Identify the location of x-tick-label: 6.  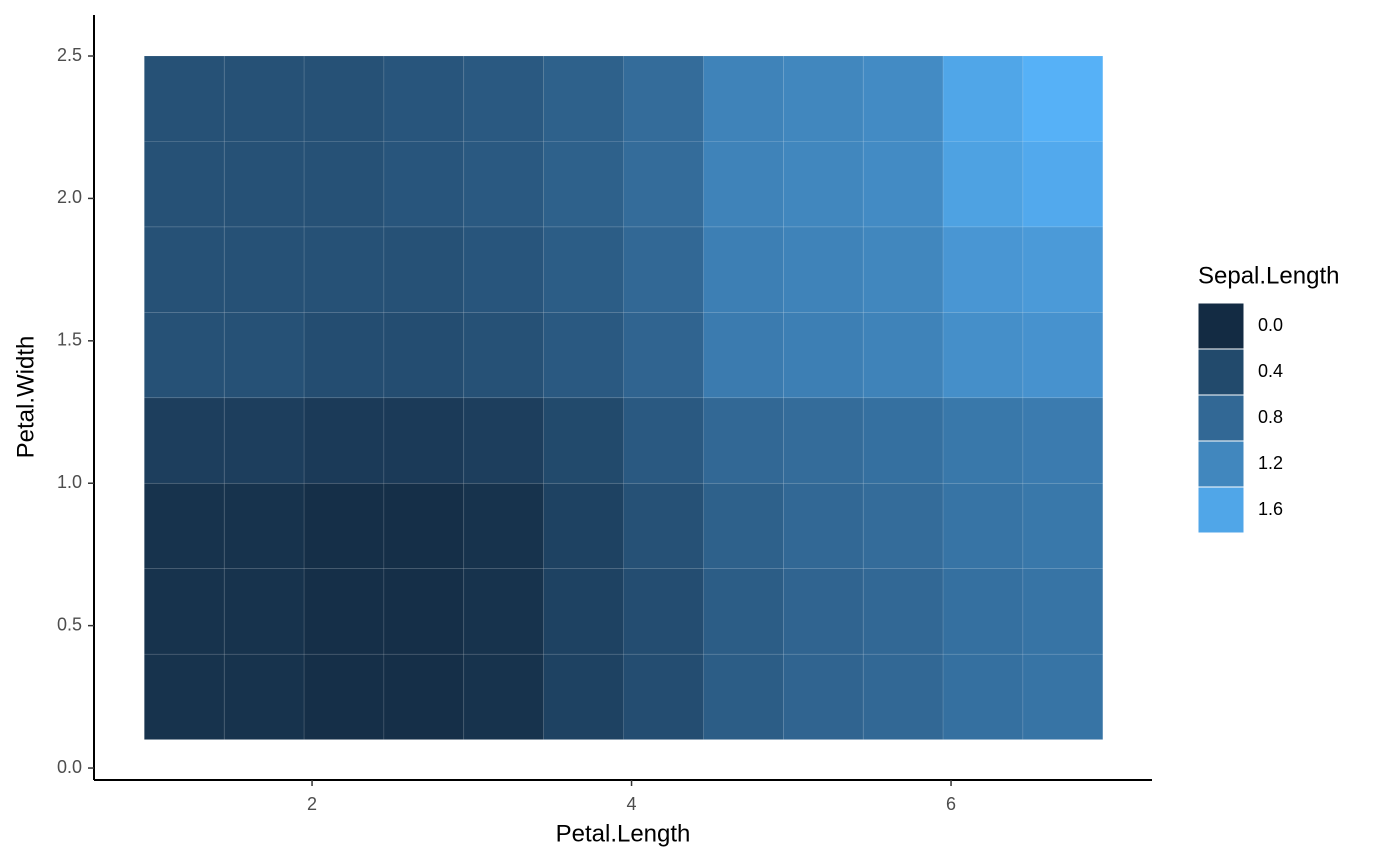
(951, 804).